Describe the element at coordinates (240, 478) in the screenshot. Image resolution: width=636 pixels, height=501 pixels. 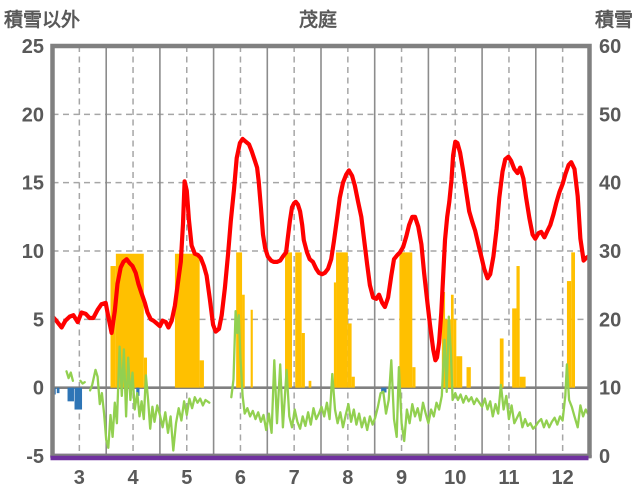
I see `x-axis-tick: 6` at that location.